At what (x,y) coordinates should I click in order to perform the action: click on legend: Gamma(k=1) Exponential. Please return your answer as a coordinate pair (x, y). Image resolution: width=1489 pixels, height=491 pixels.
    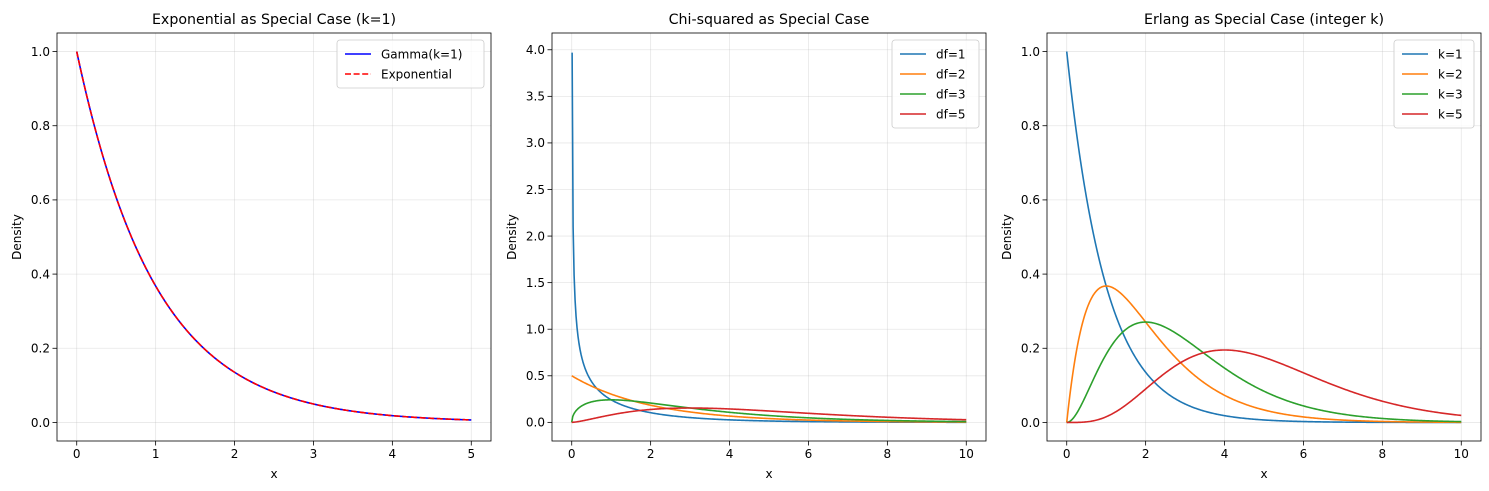
    Looking at the image, I should click on (410, 64).